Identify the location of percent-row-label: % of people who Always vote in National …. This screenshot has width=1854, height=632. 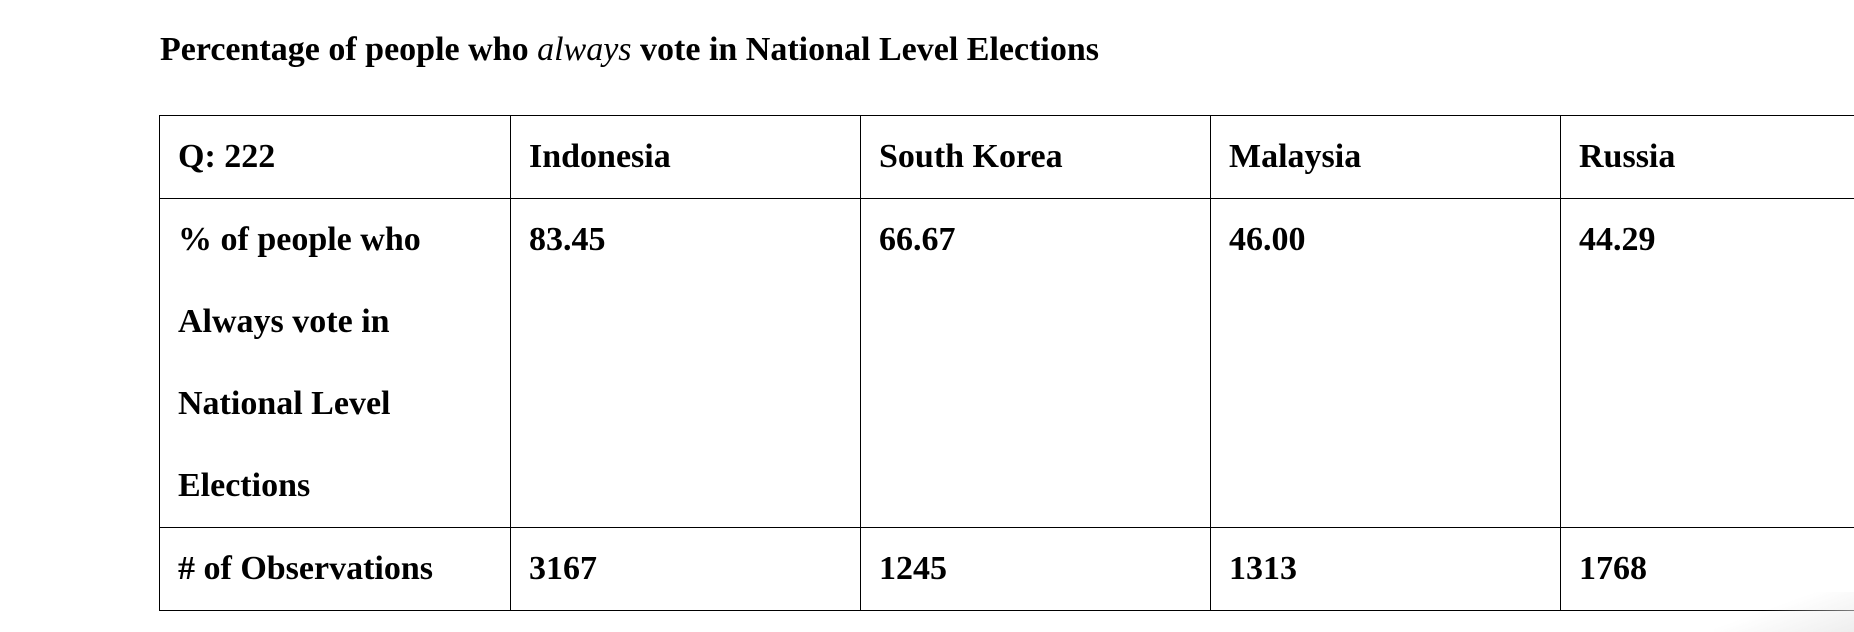
(335, 363).